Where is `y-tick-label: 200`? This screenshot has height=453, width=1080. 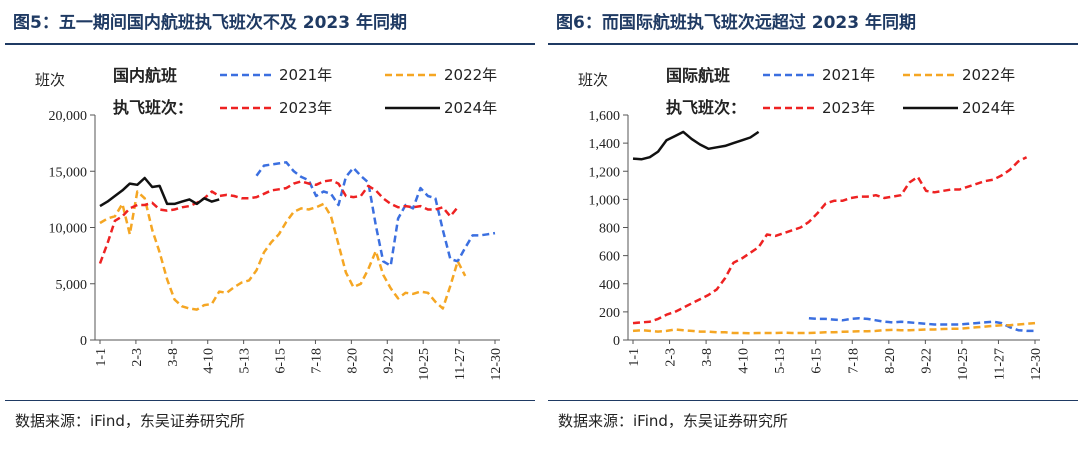 y-tick-label: 200 is located at coordinates (609, 313).